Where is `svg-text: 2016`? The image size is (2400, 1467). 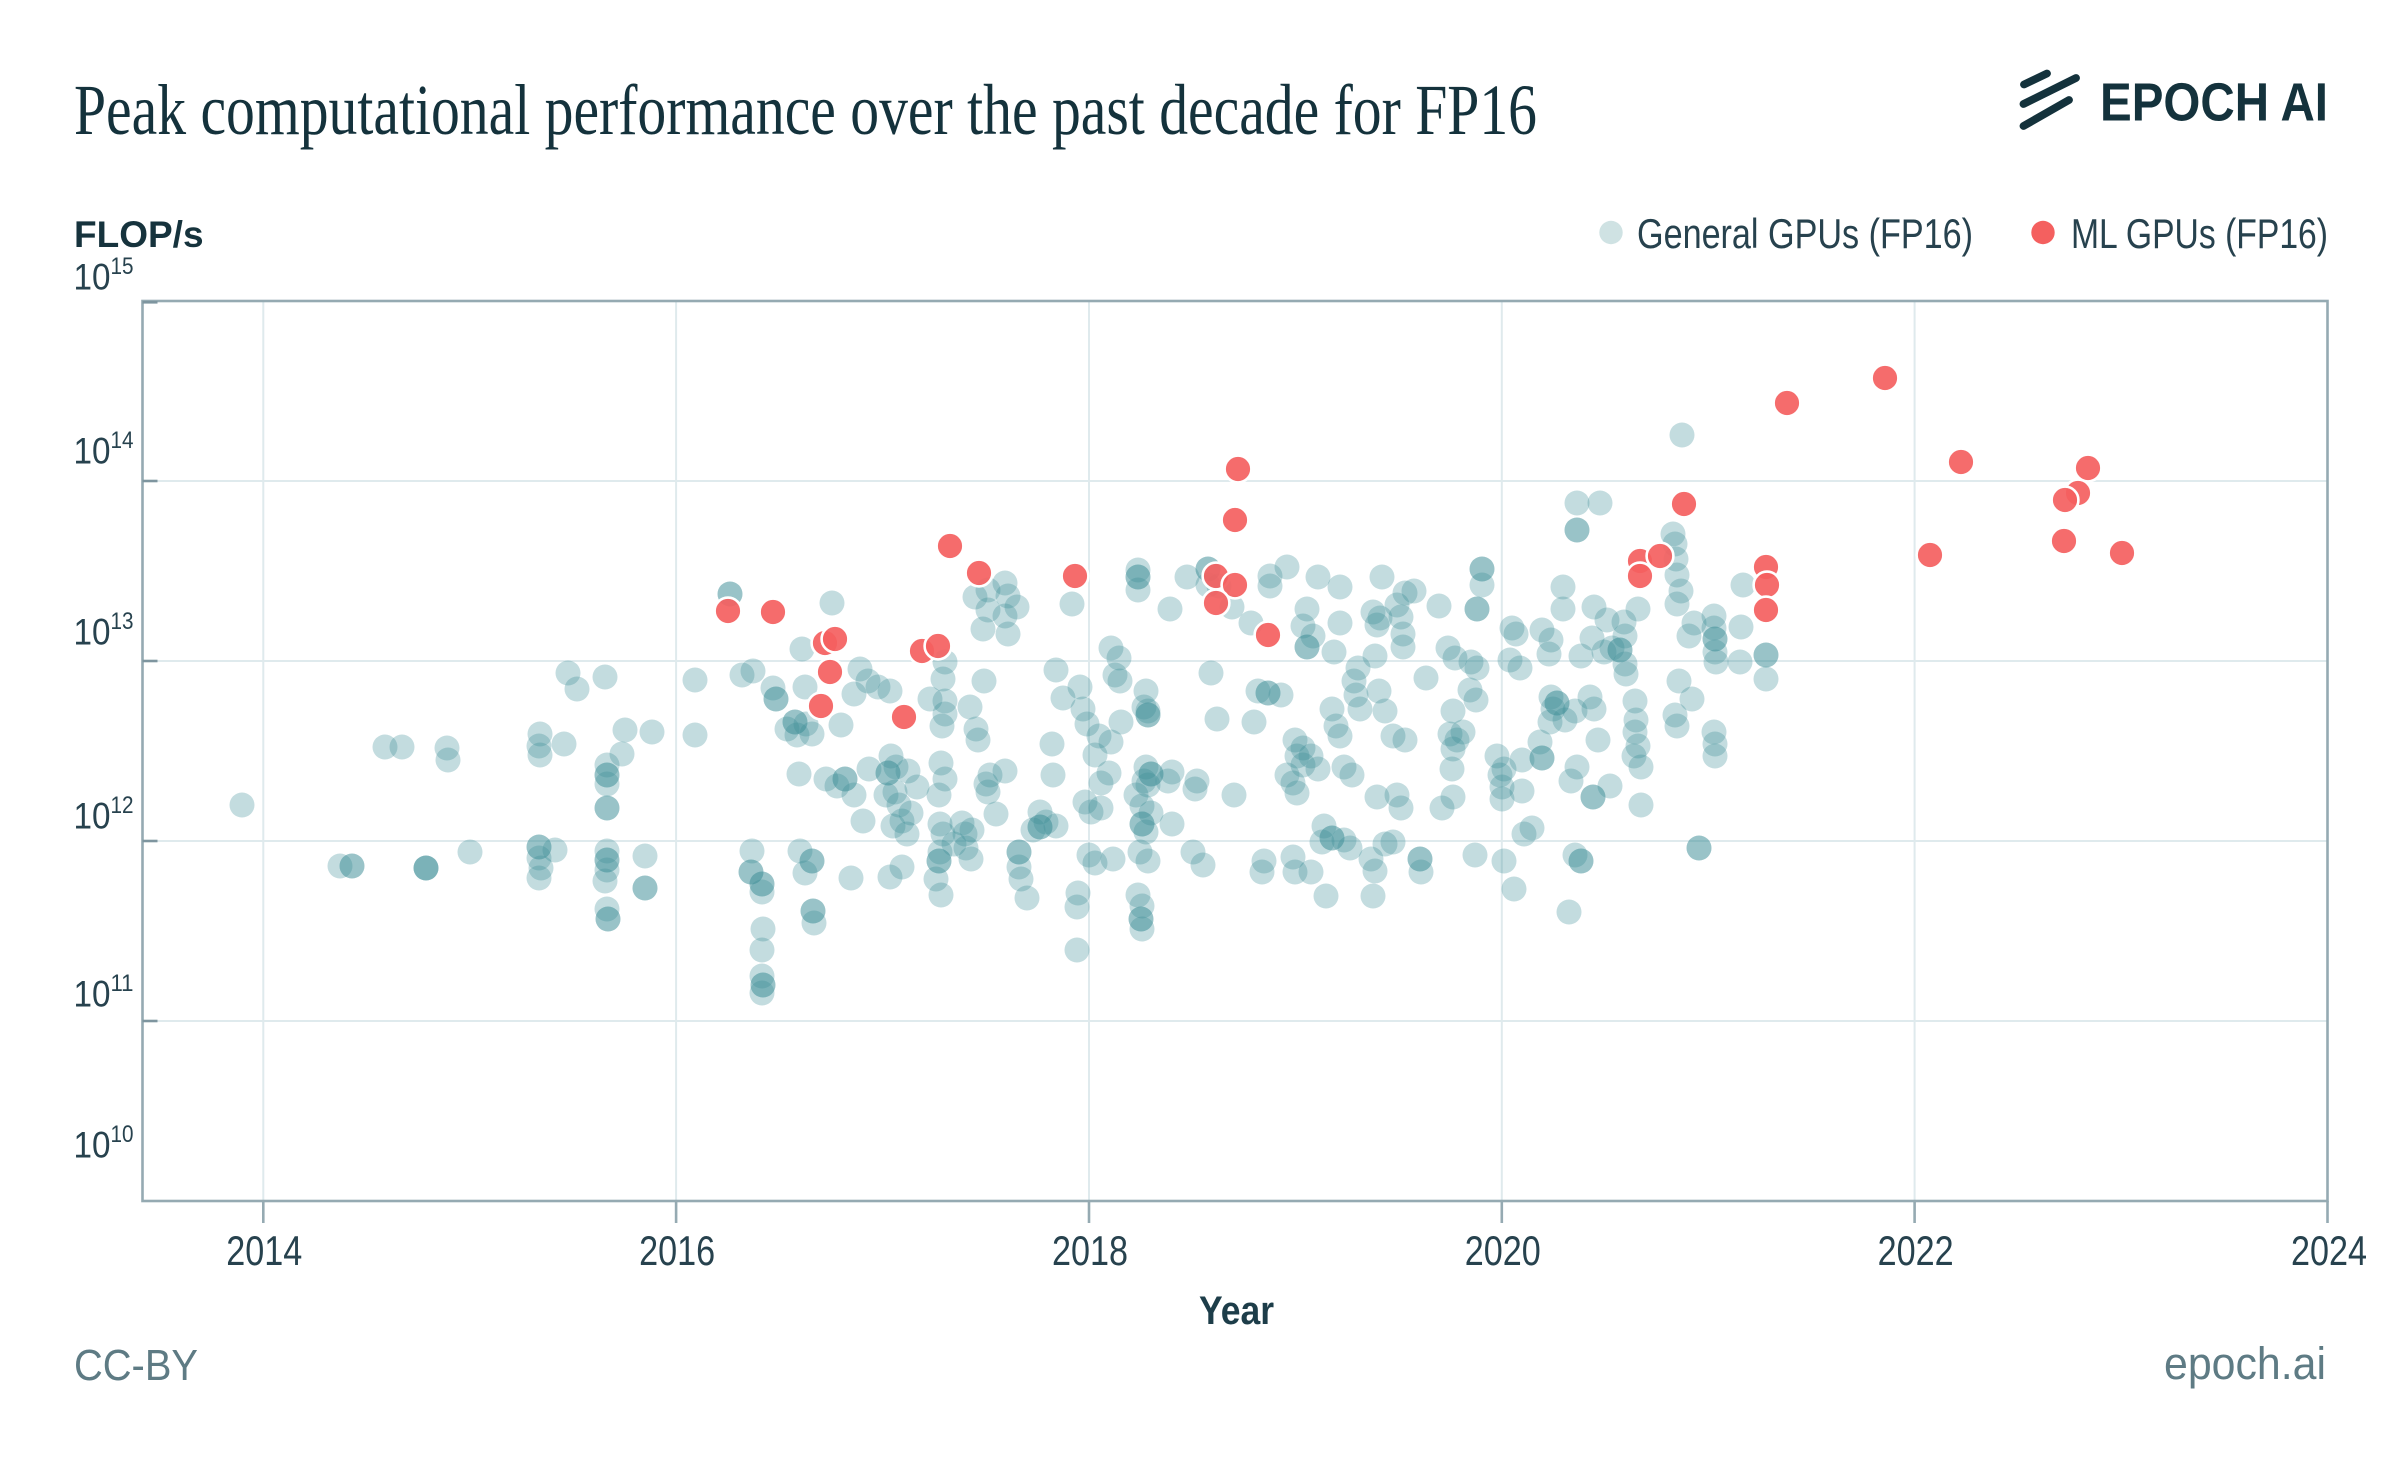
svg-text: 2016 is located at coordinates (677, 1250).